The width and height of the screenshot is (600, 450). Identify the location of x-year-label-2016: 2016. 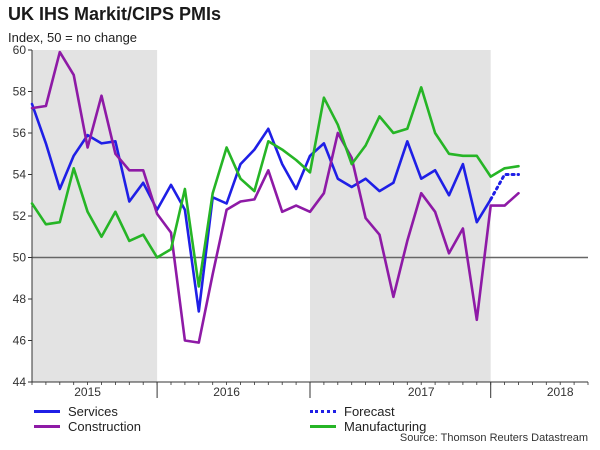
(226, 392).